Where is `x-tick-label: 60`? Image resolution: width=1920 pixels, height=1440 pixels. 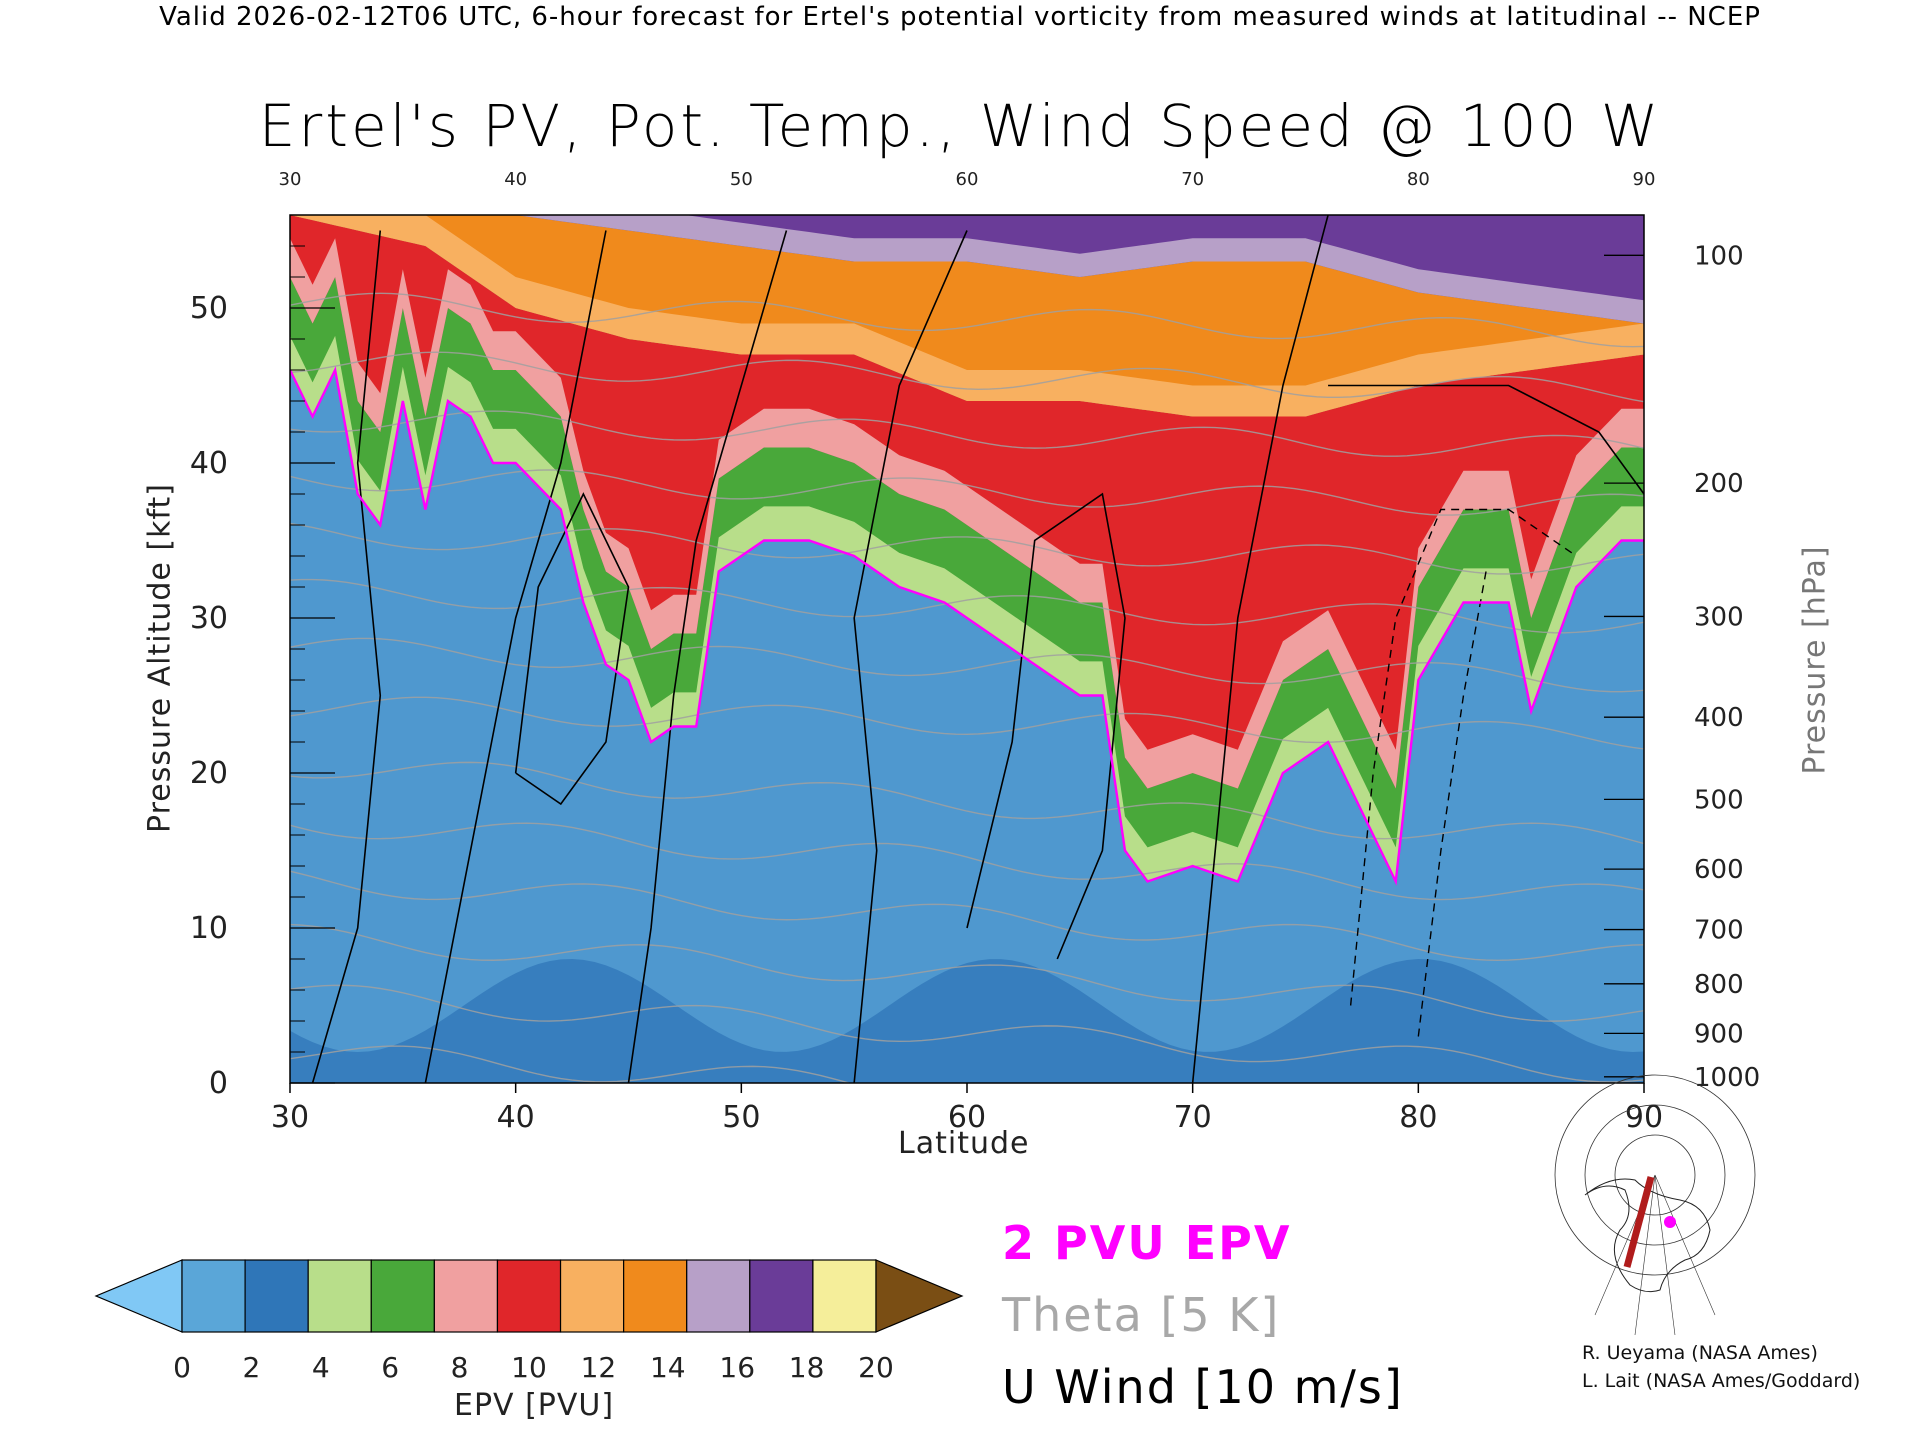 x-tick-label: 60 is located at coordinates (967, 1117).